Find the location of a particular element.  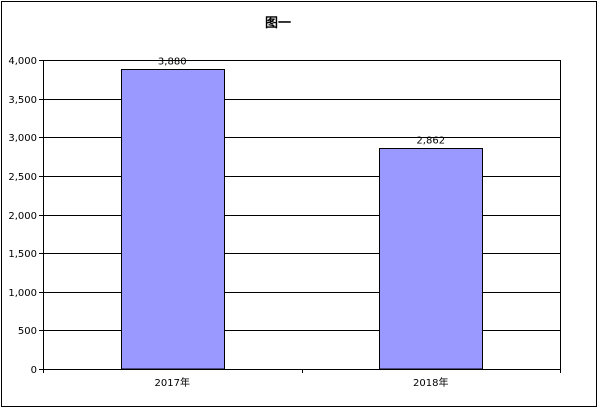

y-tick-label: 0 is located at coordinates (34, 370).